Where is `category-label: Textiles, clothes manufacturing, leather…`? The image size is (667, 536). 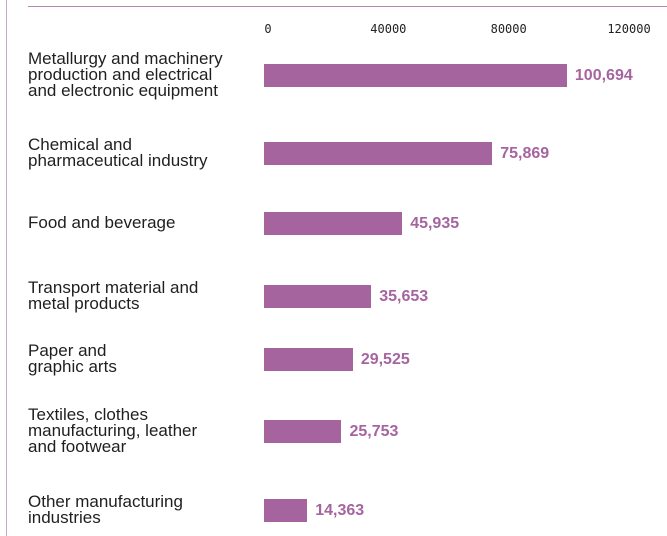 category-label: Textiles, clothes manufacturing, leather… is located at coordinates (113, 430).